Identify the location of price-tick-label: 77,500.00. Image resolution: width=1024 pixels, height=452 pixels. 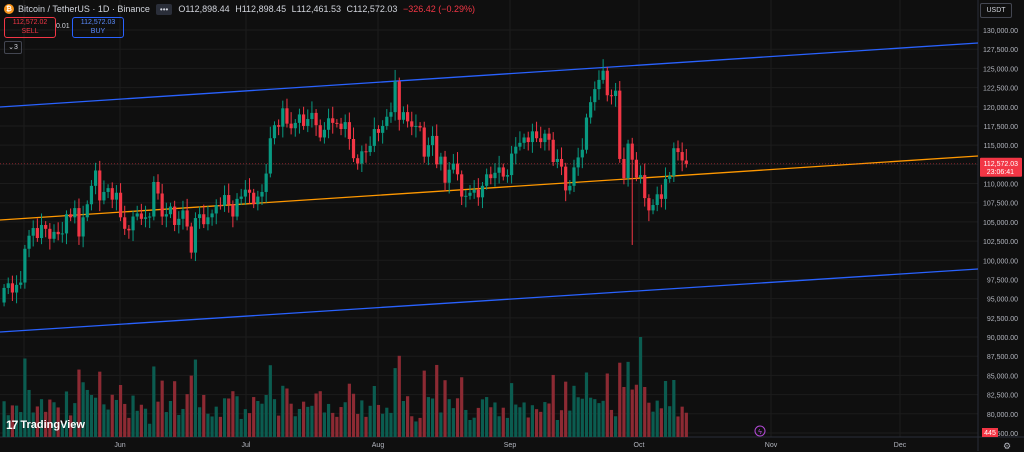
(1002, 434).